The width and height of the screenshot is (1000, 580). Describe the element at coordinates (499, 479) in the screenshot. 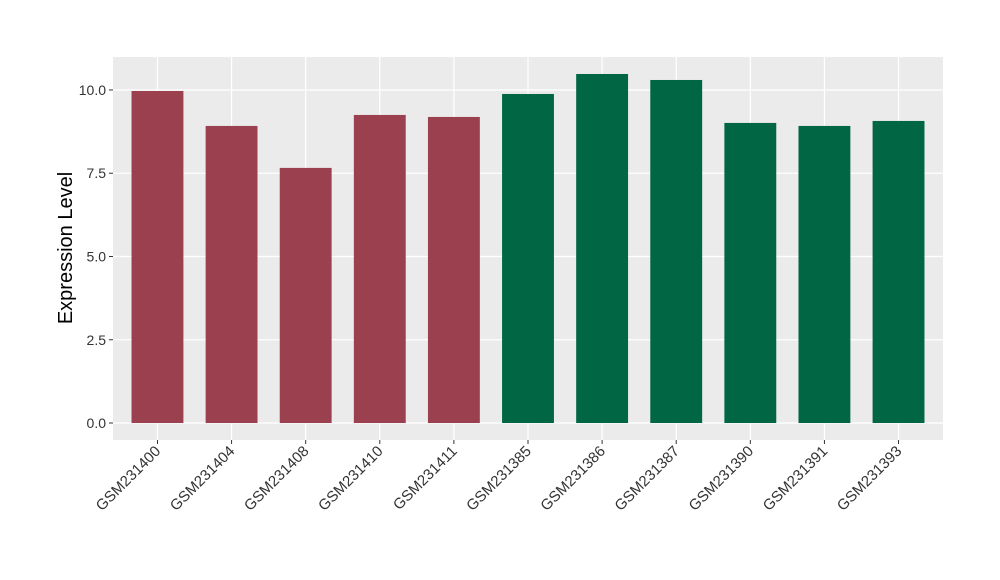

I see `x-tick-label: GSM231385` at that location.